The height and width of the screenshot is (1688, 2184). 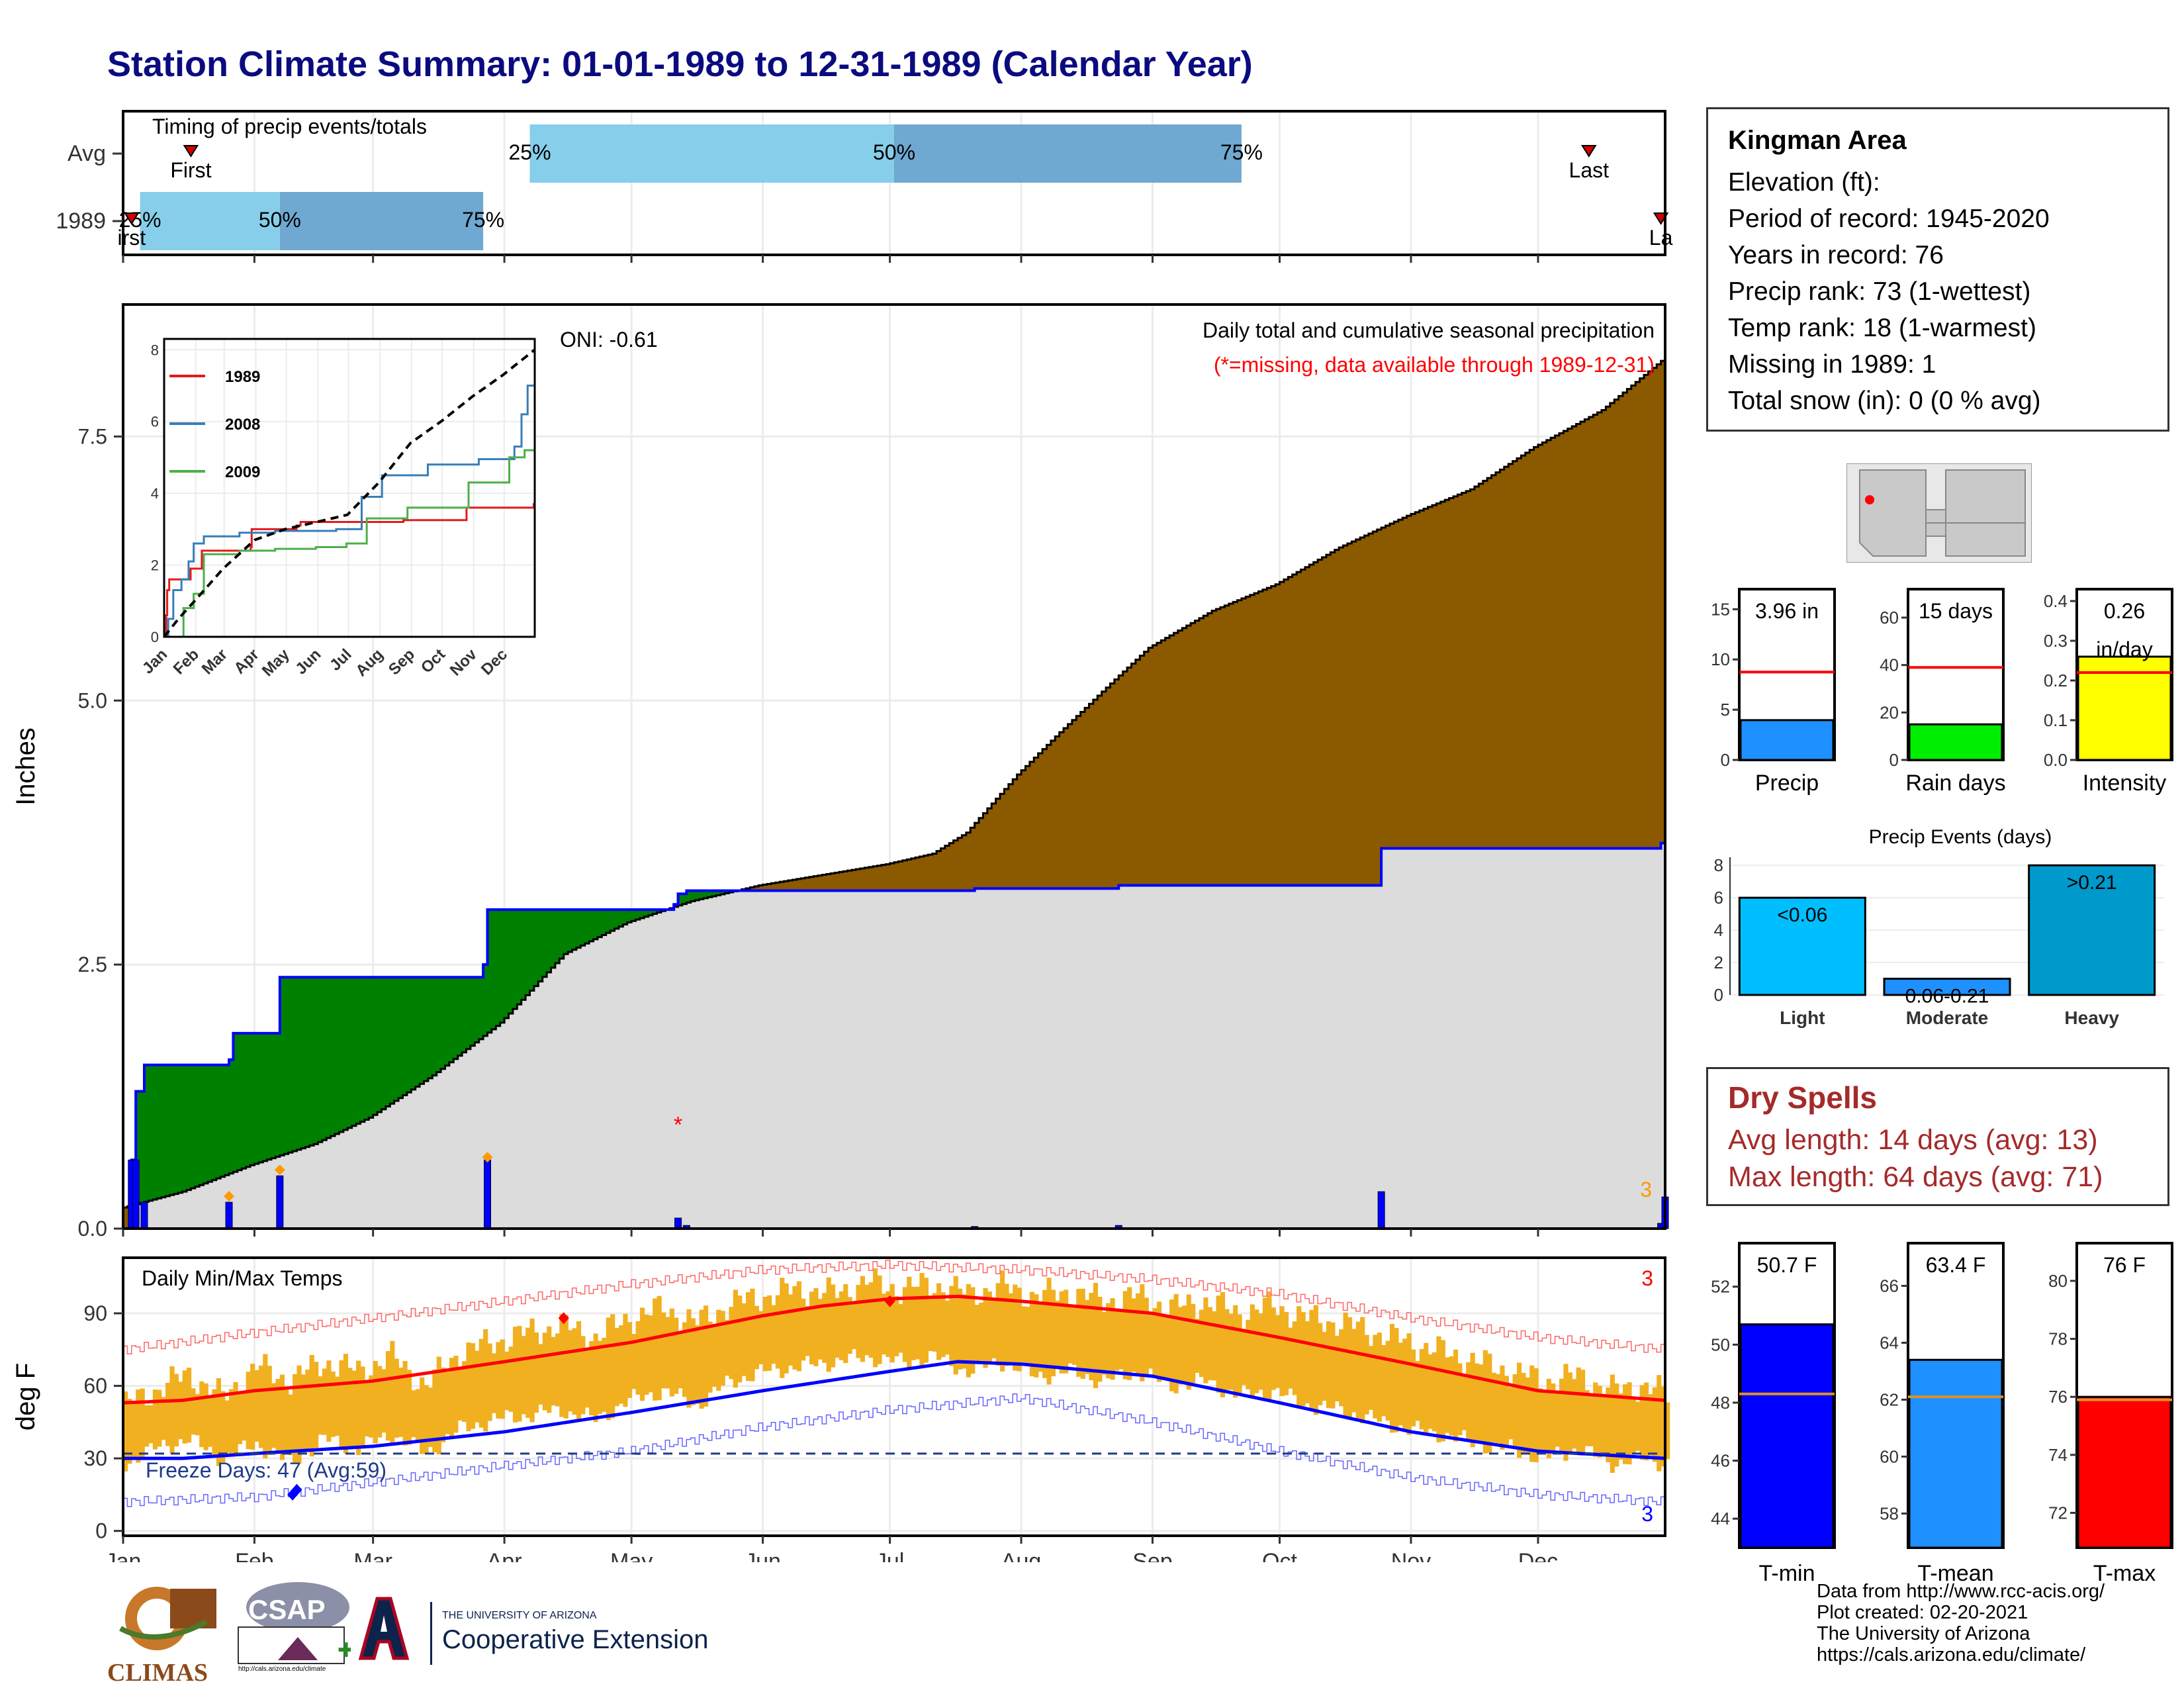 I want to click on dry-spells-max: Max length: 64 days (avg: 71), so click(x=1915, y=1177).